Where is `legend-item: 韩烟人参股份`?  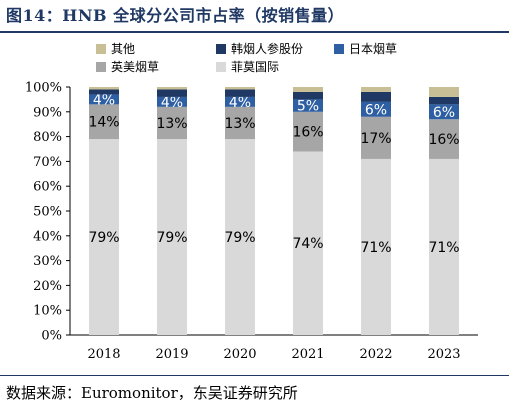
legend-item: 韩烟人参股份 is located at coordinates (259, 48).